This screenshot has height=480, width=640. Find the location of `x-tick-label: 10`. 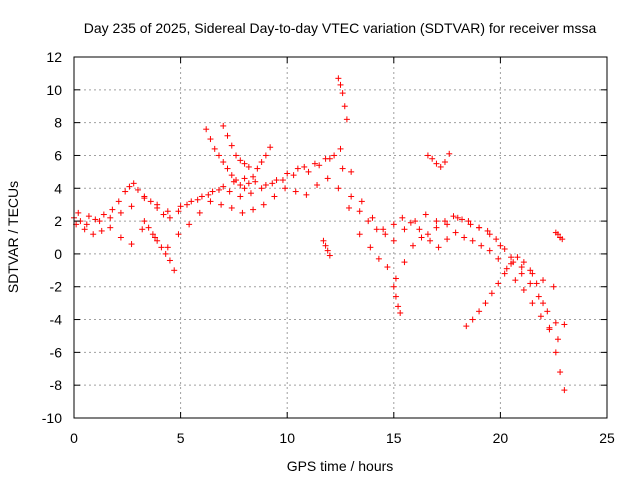

x-tick-label: 10 is located at coordinates (287, 438).